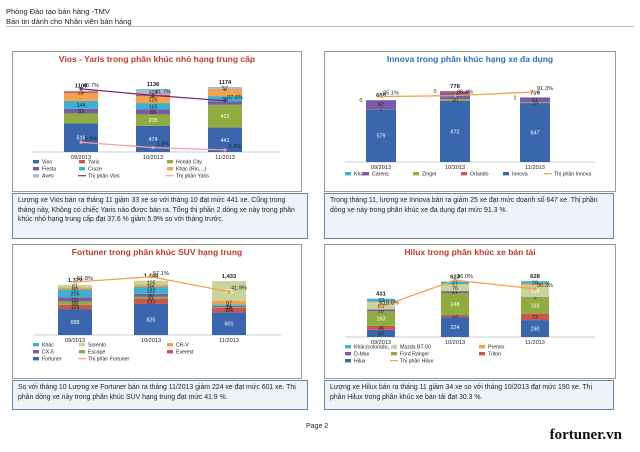 The height and width of the screenshot is (452, 640). Describe the element at coordinates (81, 106) in the screenshot. I see `bar-value-label: 144` at that location.